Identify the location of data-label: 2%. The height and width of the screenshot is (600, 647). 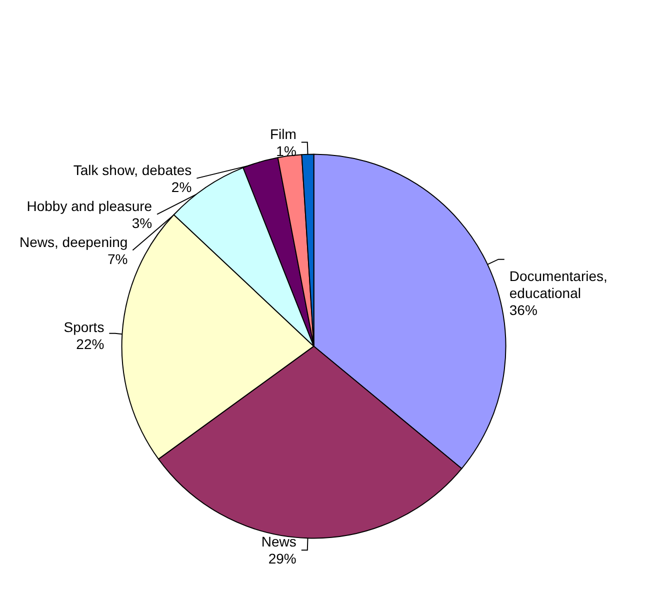
(181, 186).